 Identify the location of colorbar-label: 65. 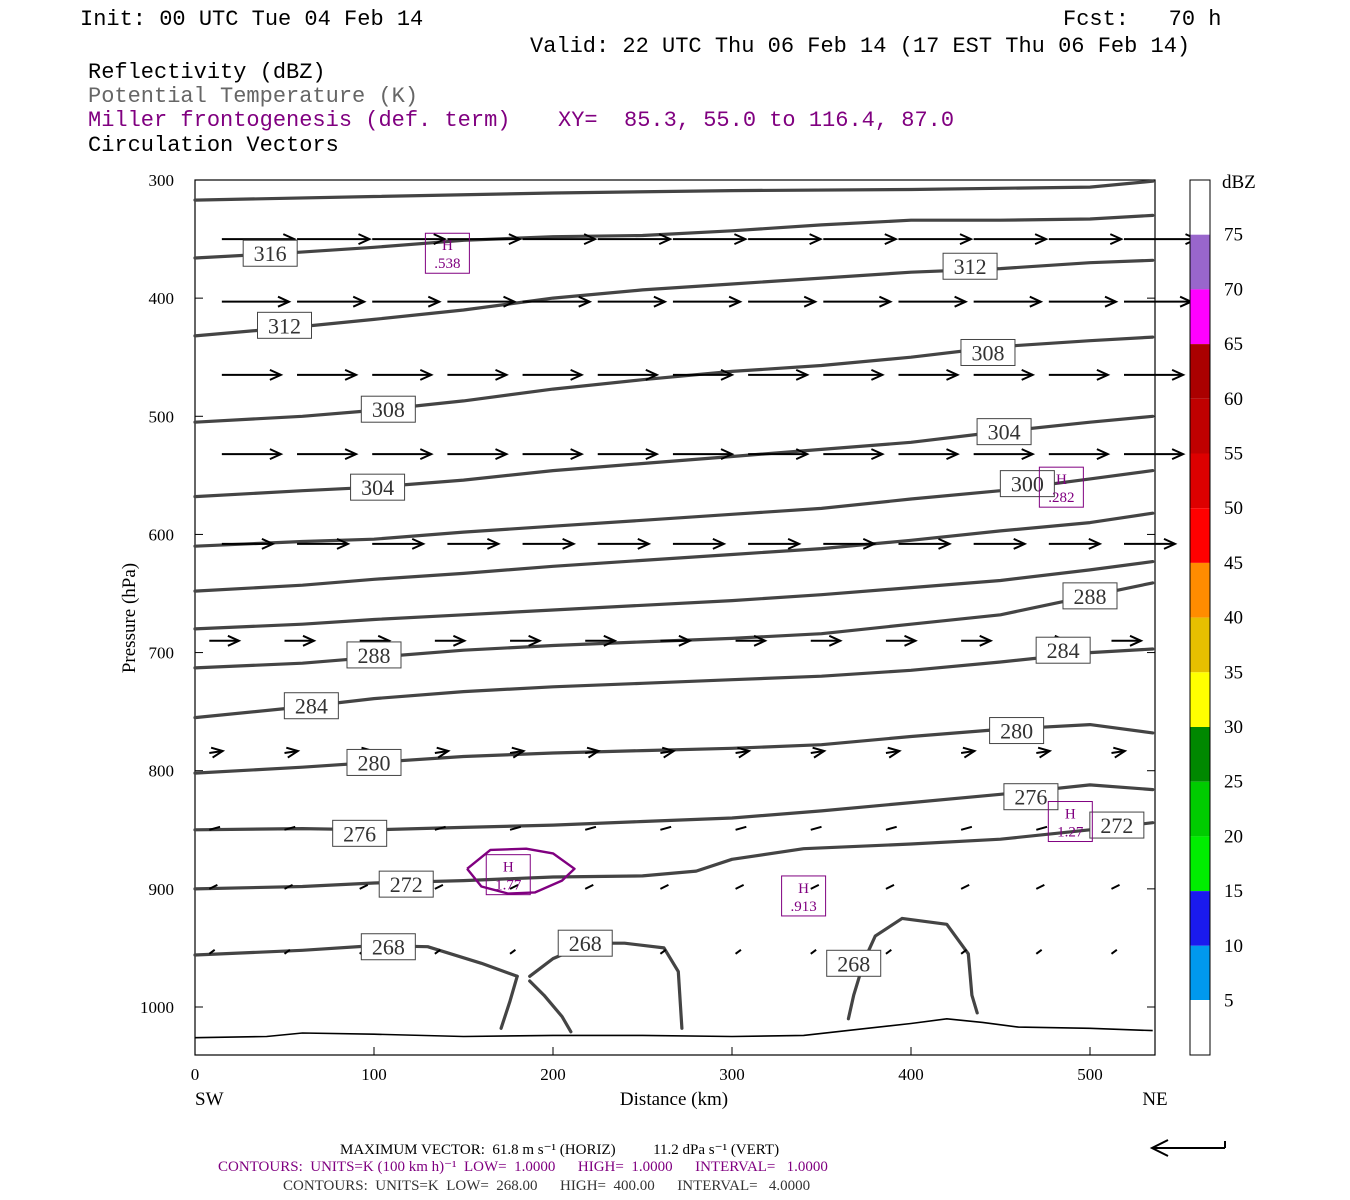
(1233, 344).